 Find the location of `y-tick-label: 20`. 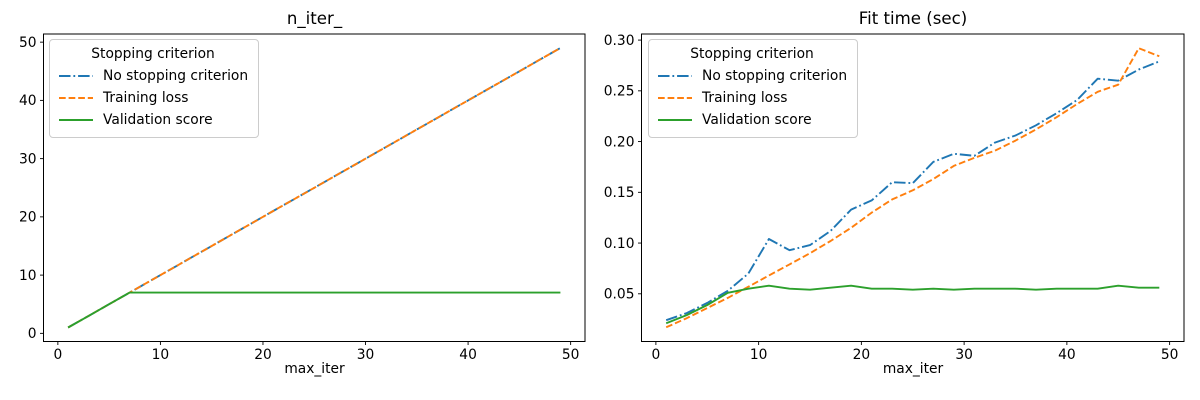

y-tick-label: 20 is located at coordinates (28, 218).